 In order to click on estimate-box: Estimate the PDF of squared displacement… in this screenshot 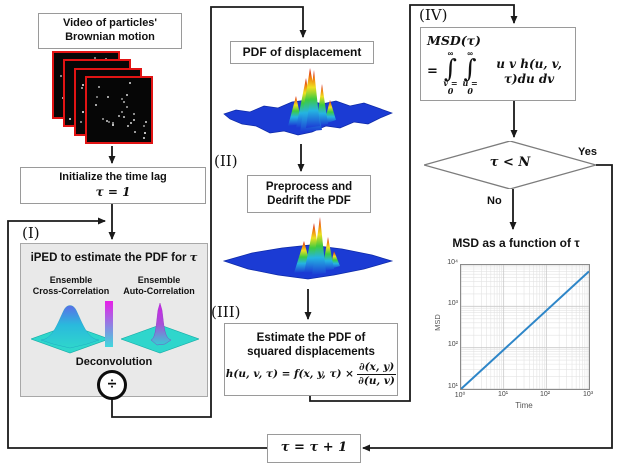, I will do `click(311, 359)`.